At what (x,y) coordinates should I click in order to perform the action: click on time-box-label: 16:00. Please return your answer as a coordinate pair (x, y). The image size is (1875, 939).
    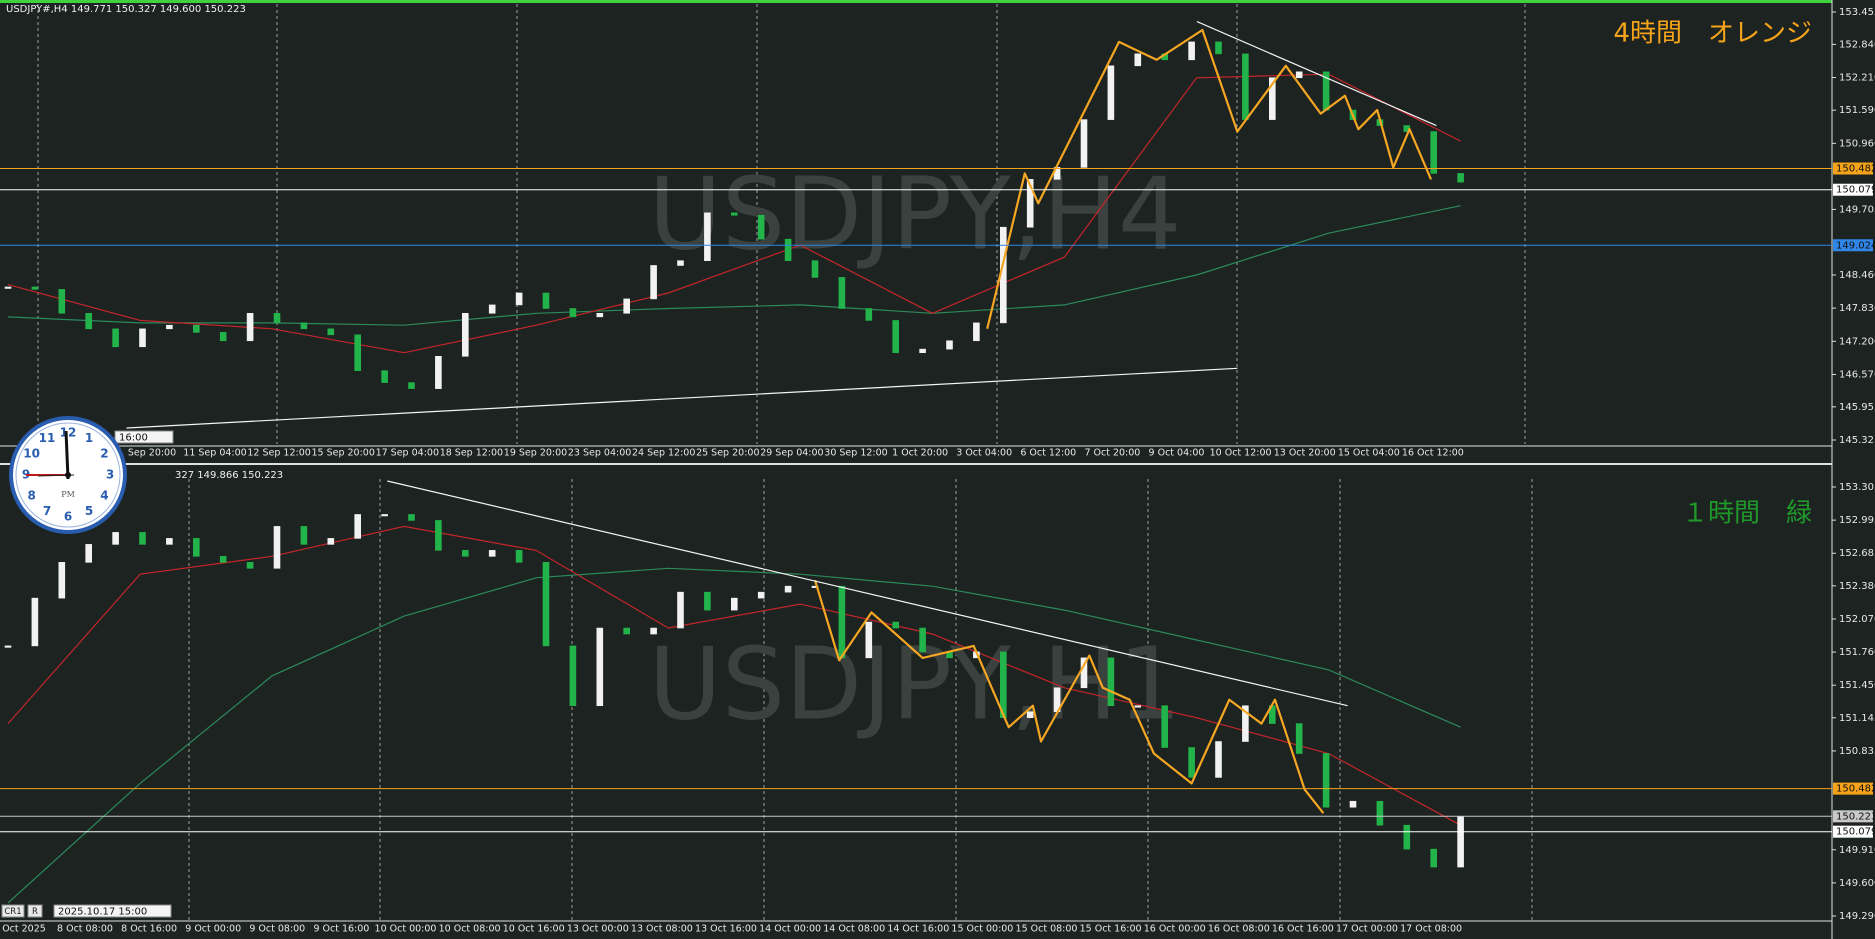
    Looking at the image, I should click on (133, 438).